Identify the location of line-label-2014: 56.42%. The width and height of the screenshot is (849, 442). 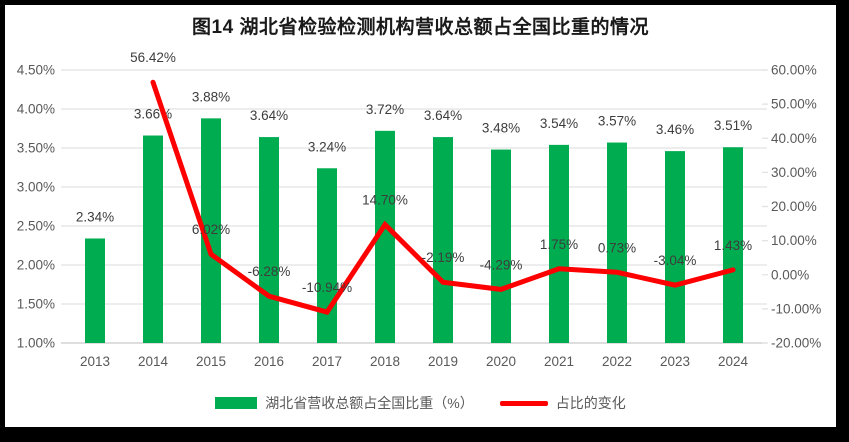
(153, 57).